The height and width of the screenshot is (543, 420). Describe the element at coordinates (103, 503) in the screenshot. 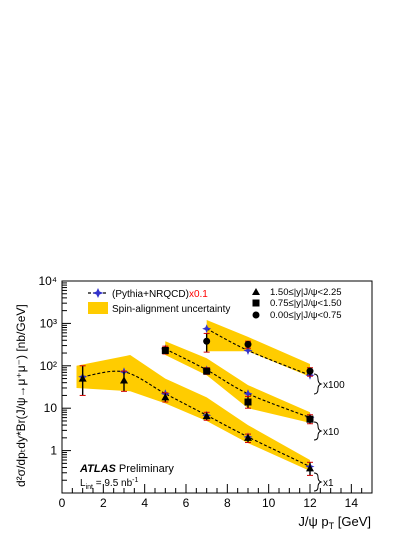

I see `x-tick-label: 2` at that location.